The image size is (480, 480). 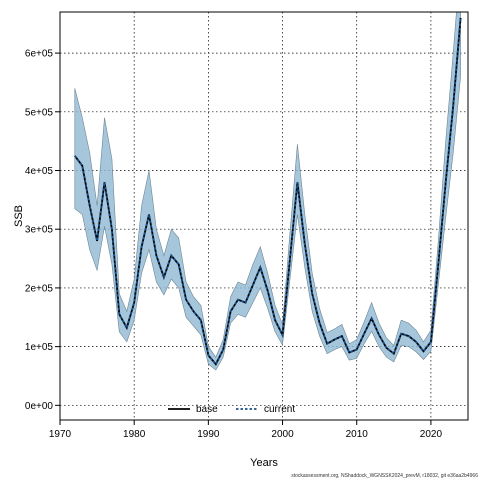 What do you see at coordinates (357, 434) in the screenshot?
I see `x-tick-label: 2010` at bounding box center [357, 434].